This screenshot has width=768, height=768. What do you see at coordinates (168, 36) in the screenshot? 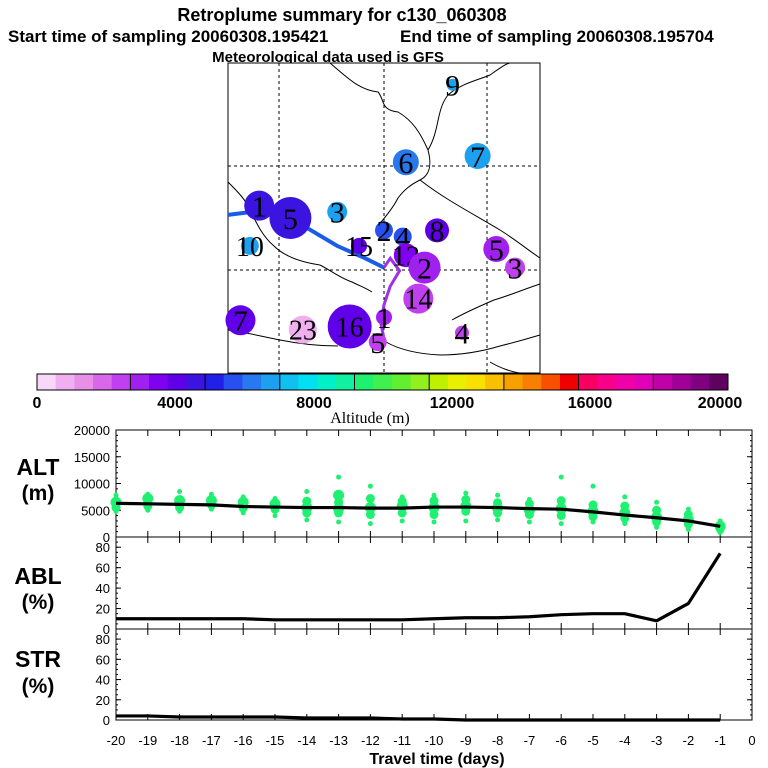
I see `start-sampling-text: Start time of sampling 20060308.195421` at bounding box center [168, 36].